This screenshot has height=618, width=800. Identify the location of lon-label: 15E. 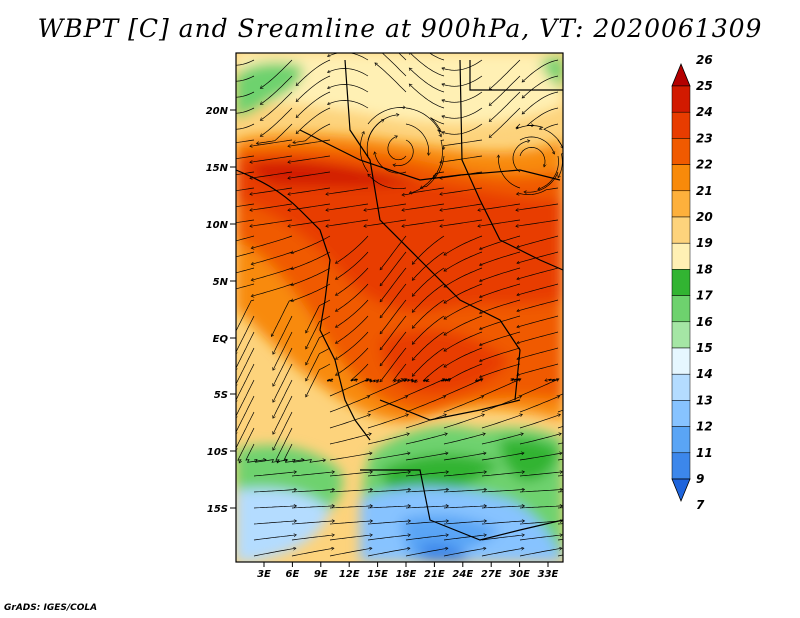
(377, 574).